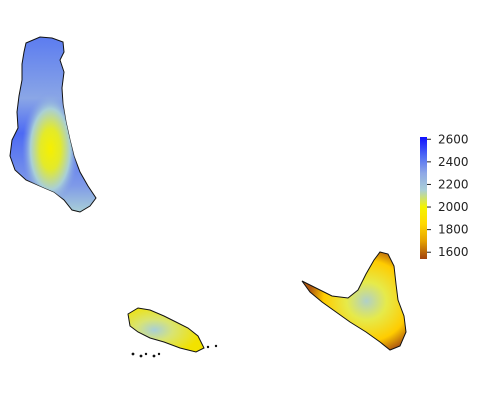 The height and width of the screenshot is (400, 480). What do you see at coordinates (453, 162) in the screenshot?
I see `legend-tick-label: 2400` at bounding box center [453, 162].